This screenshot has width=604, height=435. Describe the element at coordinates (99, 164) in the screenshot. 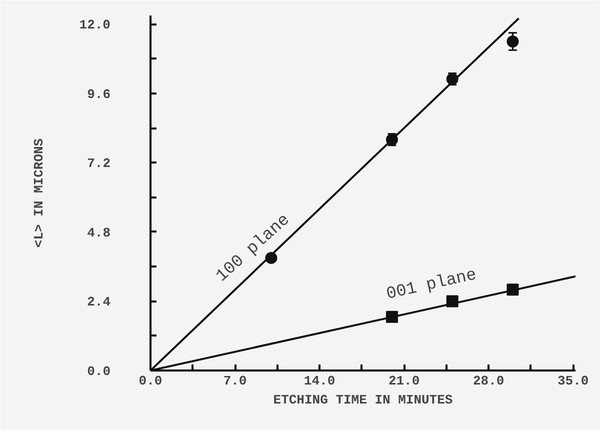

I see `y-tick-label: 7.2` at that location.